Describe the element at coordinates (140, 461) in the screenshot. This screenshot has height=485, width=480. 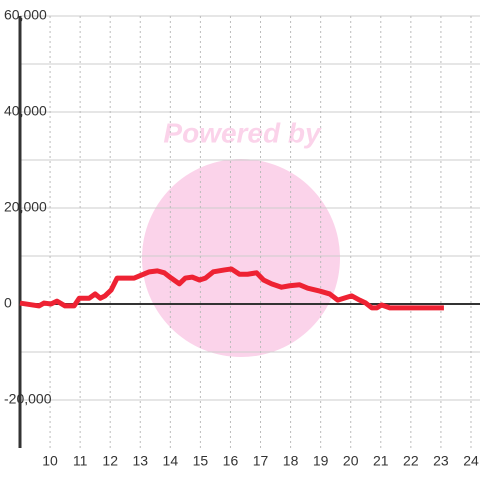
I see `x-tick-label: 13` at that location.